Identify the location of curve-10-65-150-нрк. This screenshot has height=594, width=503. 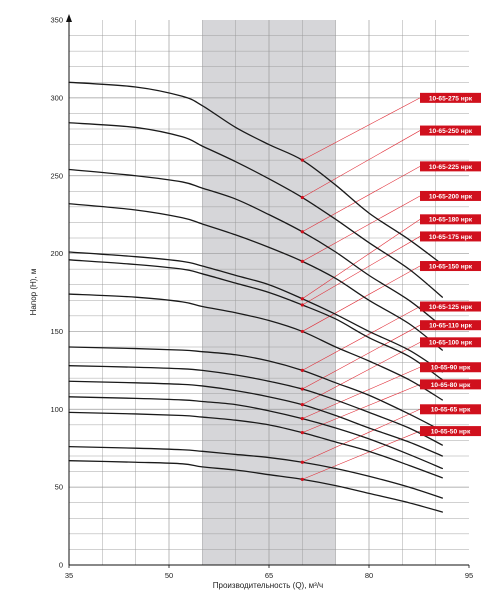
(255, 347).